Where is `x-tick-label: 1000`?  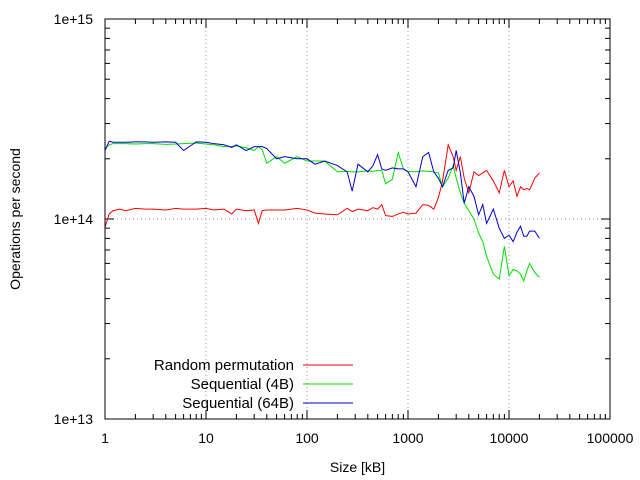
x-tick-label: 1000 is located at coordinates (407, 438).